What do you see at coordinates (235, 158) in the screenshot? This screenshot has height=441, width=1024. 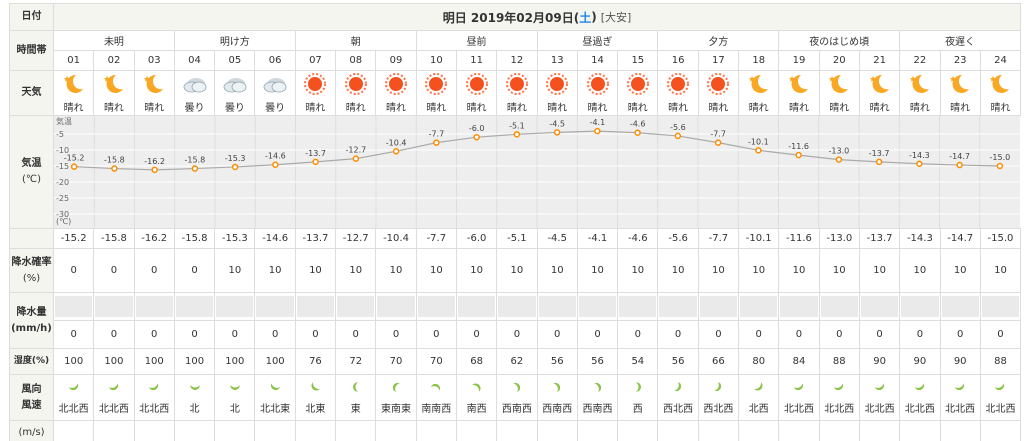 I see `temp-data-label: -15.3` at bounding box center [235, 158].